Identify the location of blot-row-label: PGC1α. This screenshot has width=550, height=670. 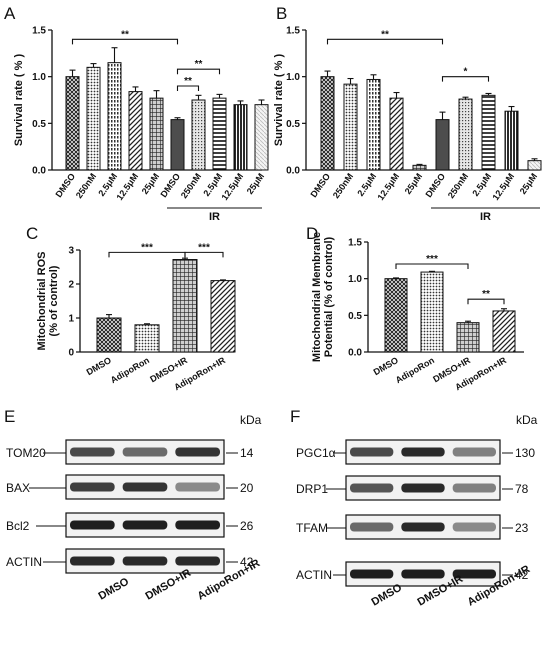
(316, 453).